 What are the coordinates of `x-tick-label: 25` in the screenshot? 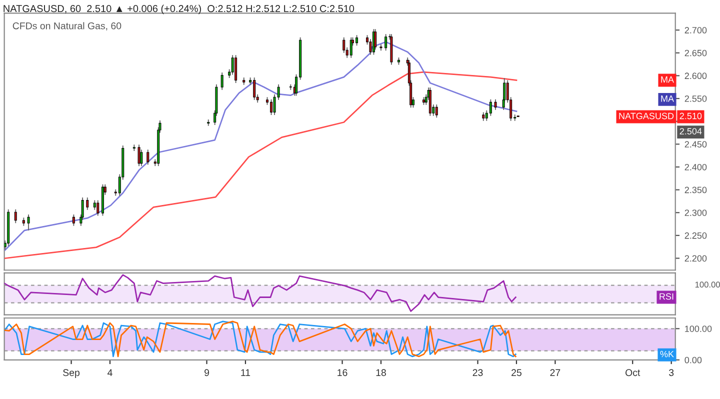 It's located at (517, 372).